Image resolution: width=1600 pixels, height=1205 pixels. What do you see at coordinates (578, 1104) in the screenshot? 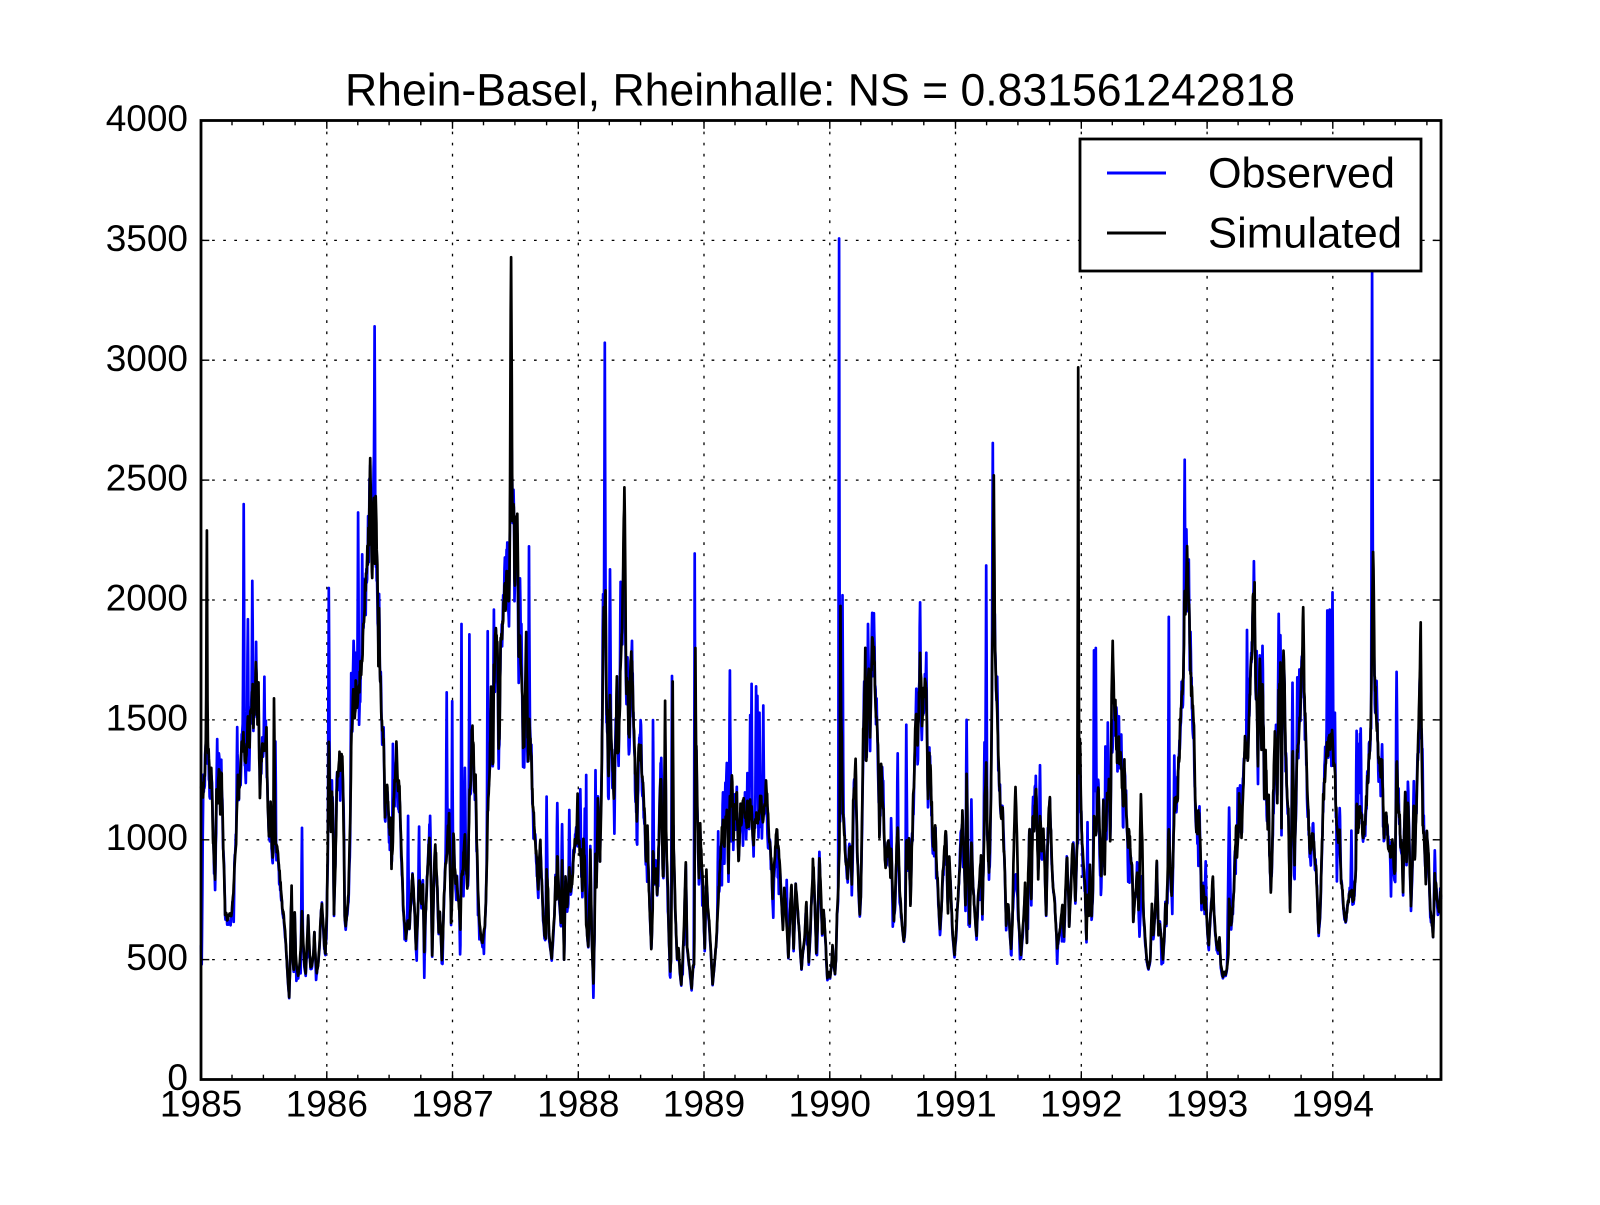
I see `svg-text: 1988` at bounding box center [578, 1104].